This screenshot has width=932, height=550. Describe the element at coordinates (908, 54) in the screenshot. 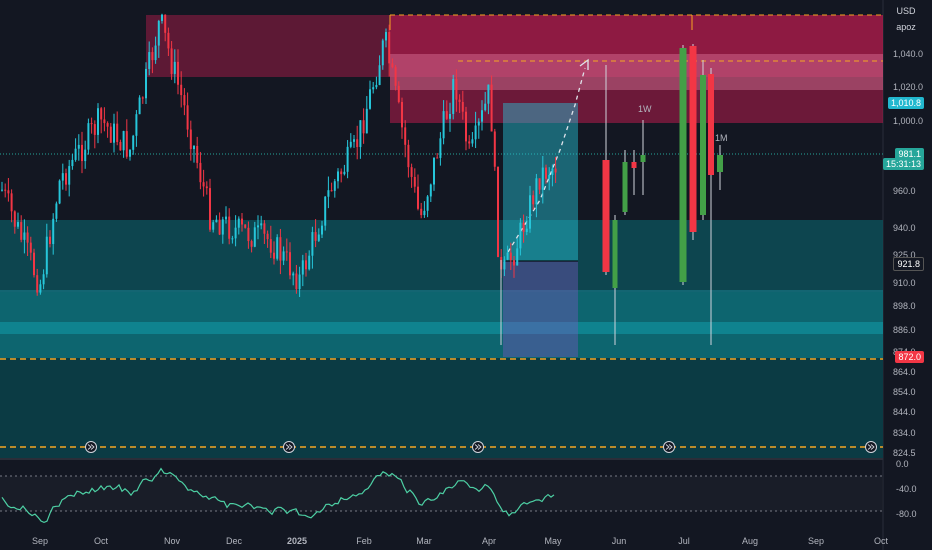

I see `price-tick-label: 1,040.0` at that location.